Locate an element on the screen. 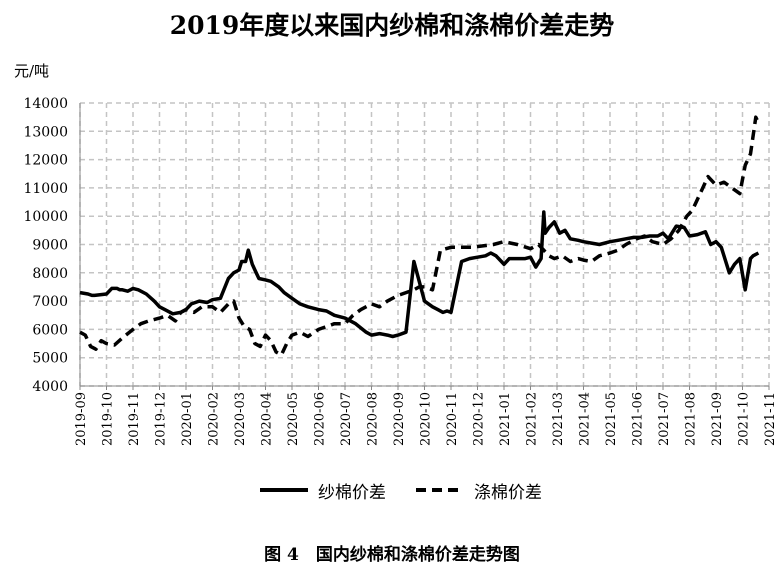 The width and height of the screenshot is (784, 572). x-tick-label: 2021-08 is located at coordinates (691, 419).